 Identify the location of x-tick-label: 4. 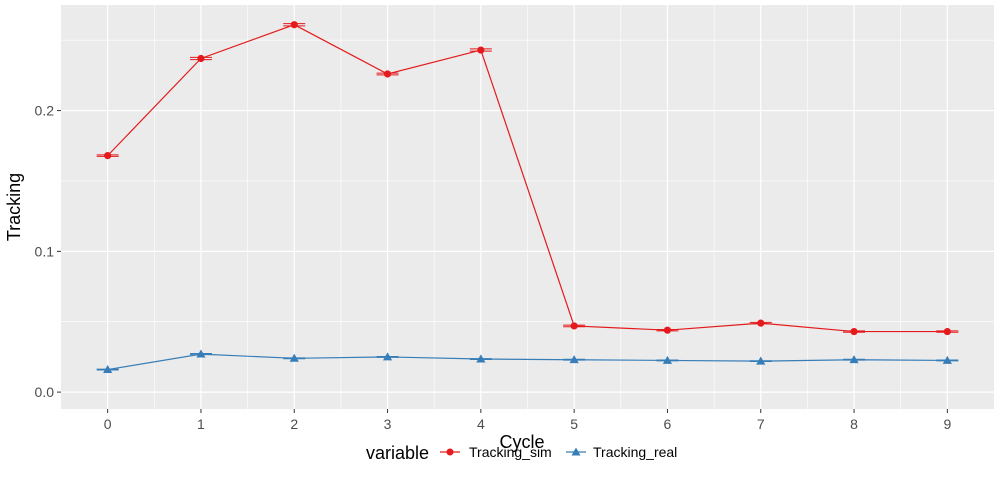
(481, 424).